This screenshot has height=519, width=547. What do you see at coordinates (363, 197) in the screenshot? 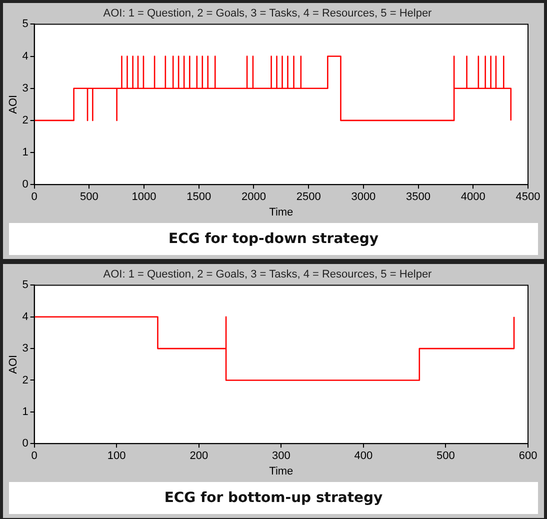
I see `x-tick-label: 3000` at bounding box center [363, 197].